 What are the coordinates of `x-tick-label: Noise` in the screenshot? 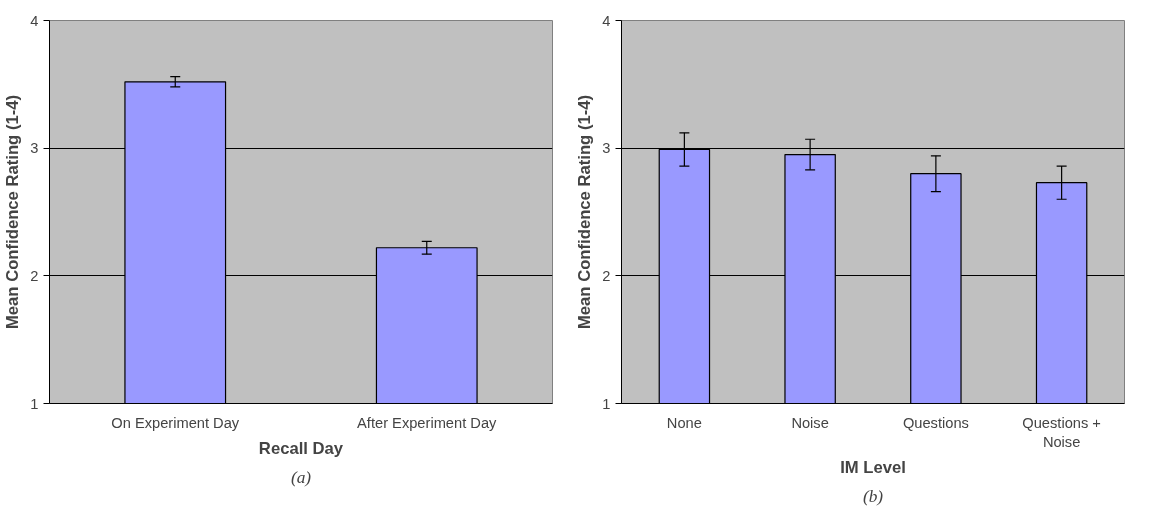 It's located at (810, 422).